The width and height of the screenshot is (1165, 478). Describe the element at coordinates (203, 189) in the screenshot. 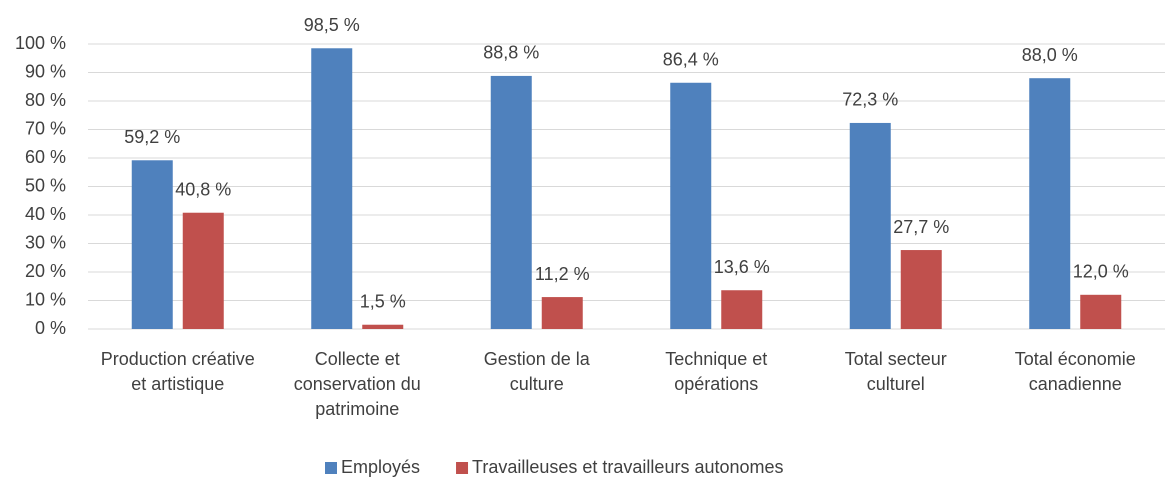

I see `value-label: 40,8 %` at that location.